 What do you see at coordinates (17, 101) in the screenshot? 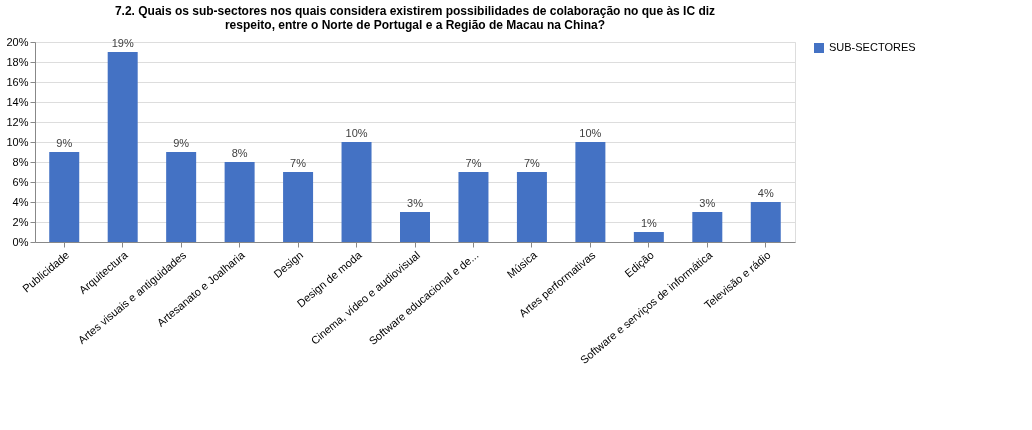
I see `y-tick-label: 14%` at bounding box center [17, 101].